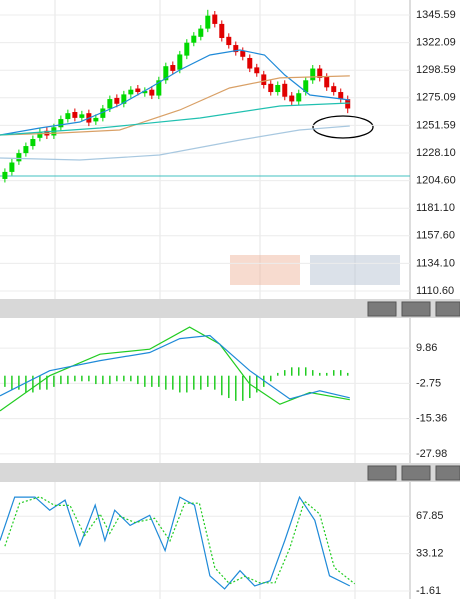 The image size is (460, 604). Describe the element at coordinates (436, 43) in the screenshot. I see `y-tick-label: 1322.09` at that location.